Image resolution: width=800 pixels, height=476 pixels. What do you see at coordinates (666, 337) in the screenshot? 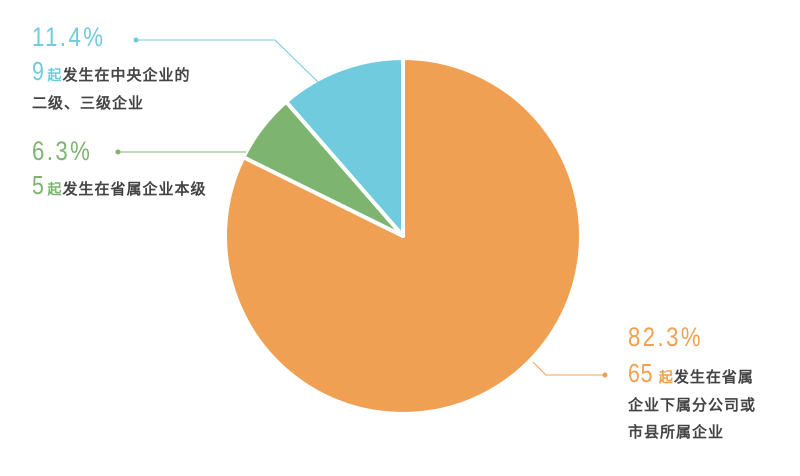
I see `label-pct-subsidiary: 82.3%` at bounding box center [666, 337].